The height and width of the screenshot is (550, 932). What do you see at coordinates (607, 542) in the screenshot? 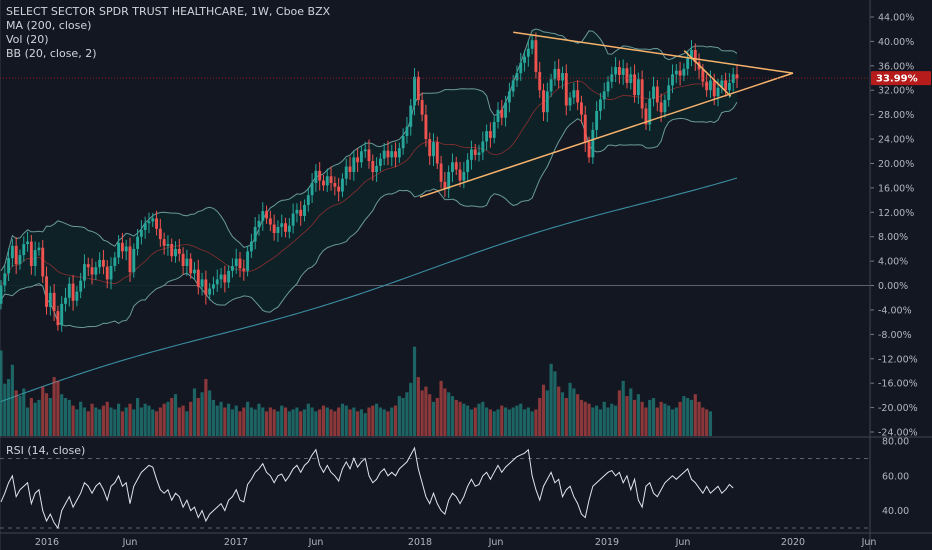
I see `x-tick-label: 2019` at bounding box center [607, 542].